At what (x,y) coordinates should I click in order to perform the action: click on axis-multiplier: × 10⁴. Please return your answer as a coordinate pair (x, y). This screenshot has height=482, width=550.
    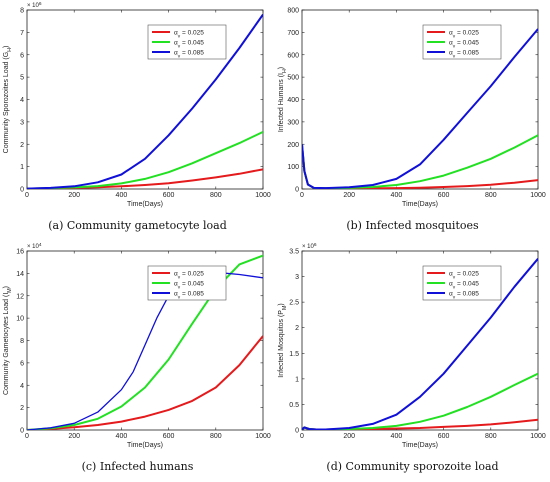
    Looking at the image, I should click on (34, 246).